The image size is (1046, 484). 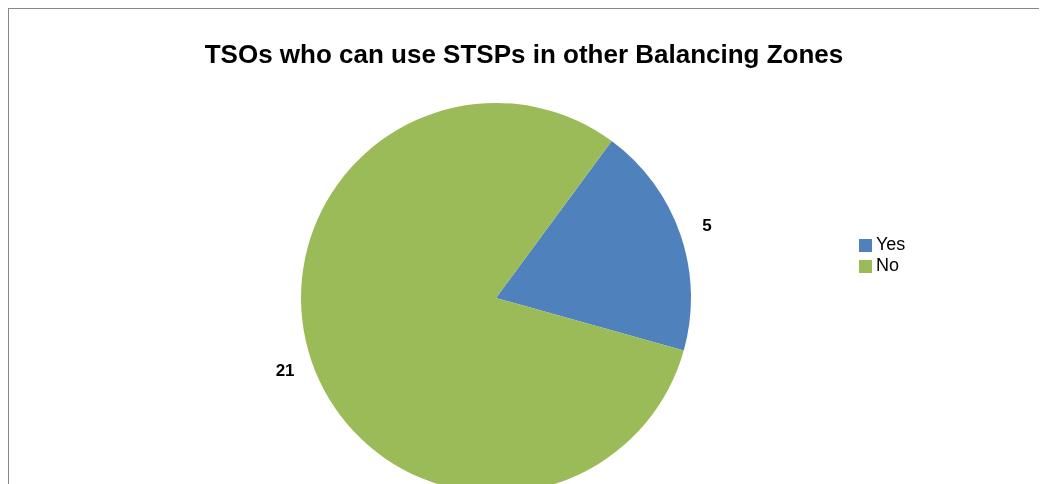 What do you see at coordinates (524, 54) in the screenshot?
I see `chart-title: TSOs who can use STSPs in other Balancing Zones` at bounding box center [524, 54].